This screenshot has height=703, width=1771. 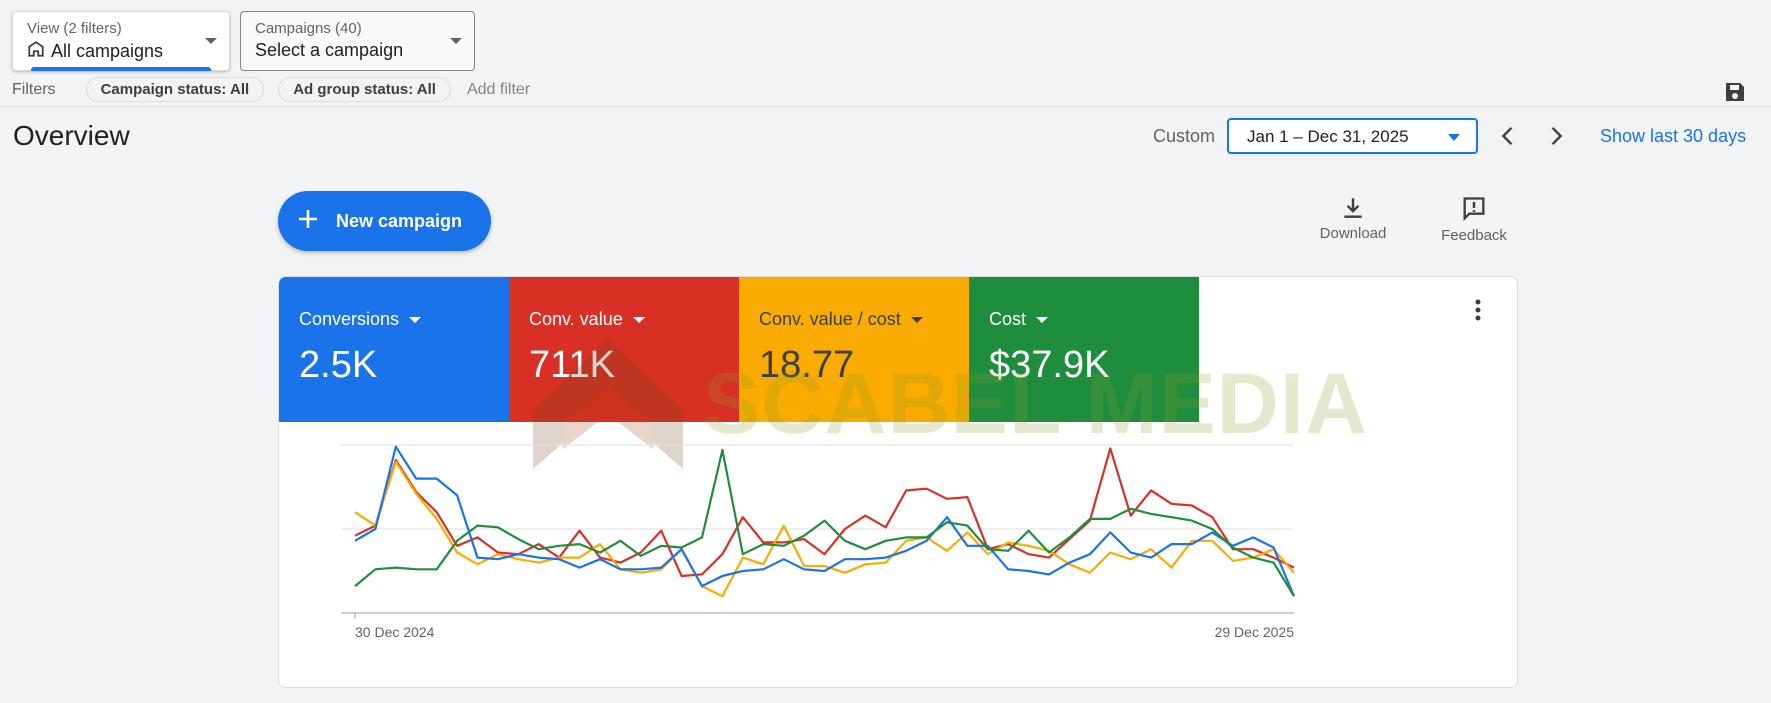 I want to click on feedback-button: Feedback, so click(x=1474, y=219).